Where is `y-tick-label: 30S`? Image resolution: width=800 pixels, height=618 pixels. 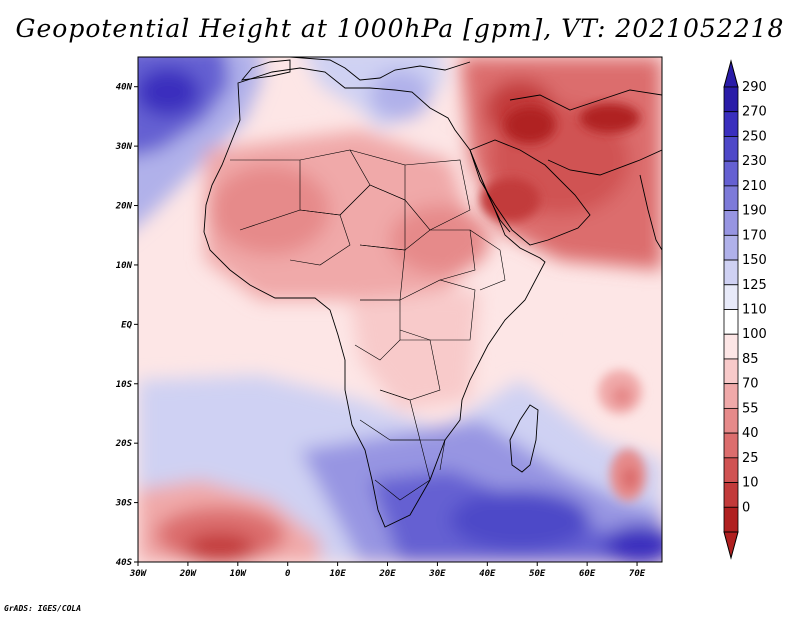 y-tick-label: 30S is located at coordinates (124, 504).